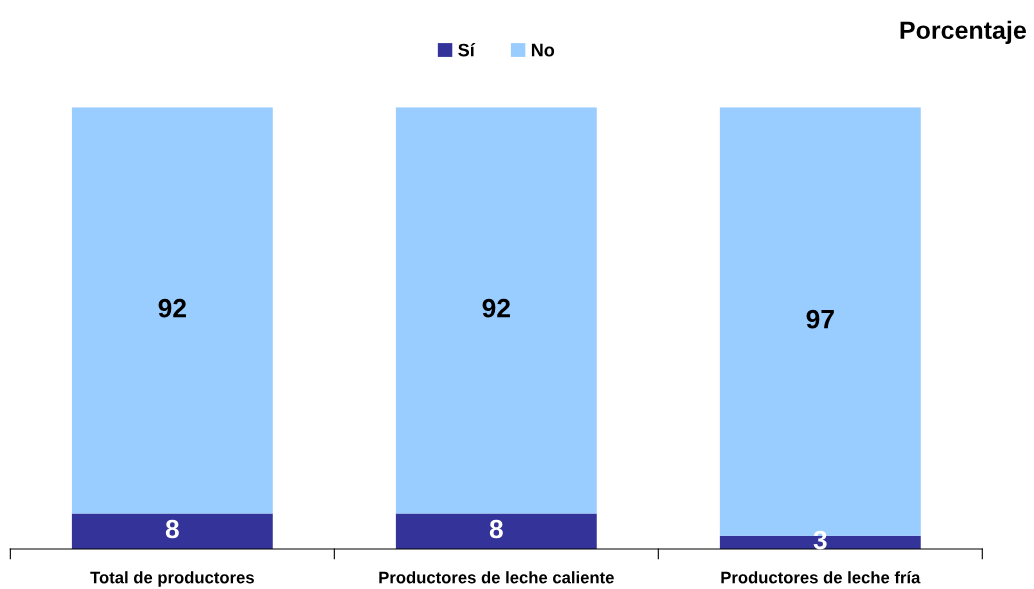  I want to click on data-label: 3, so click(820, 540).